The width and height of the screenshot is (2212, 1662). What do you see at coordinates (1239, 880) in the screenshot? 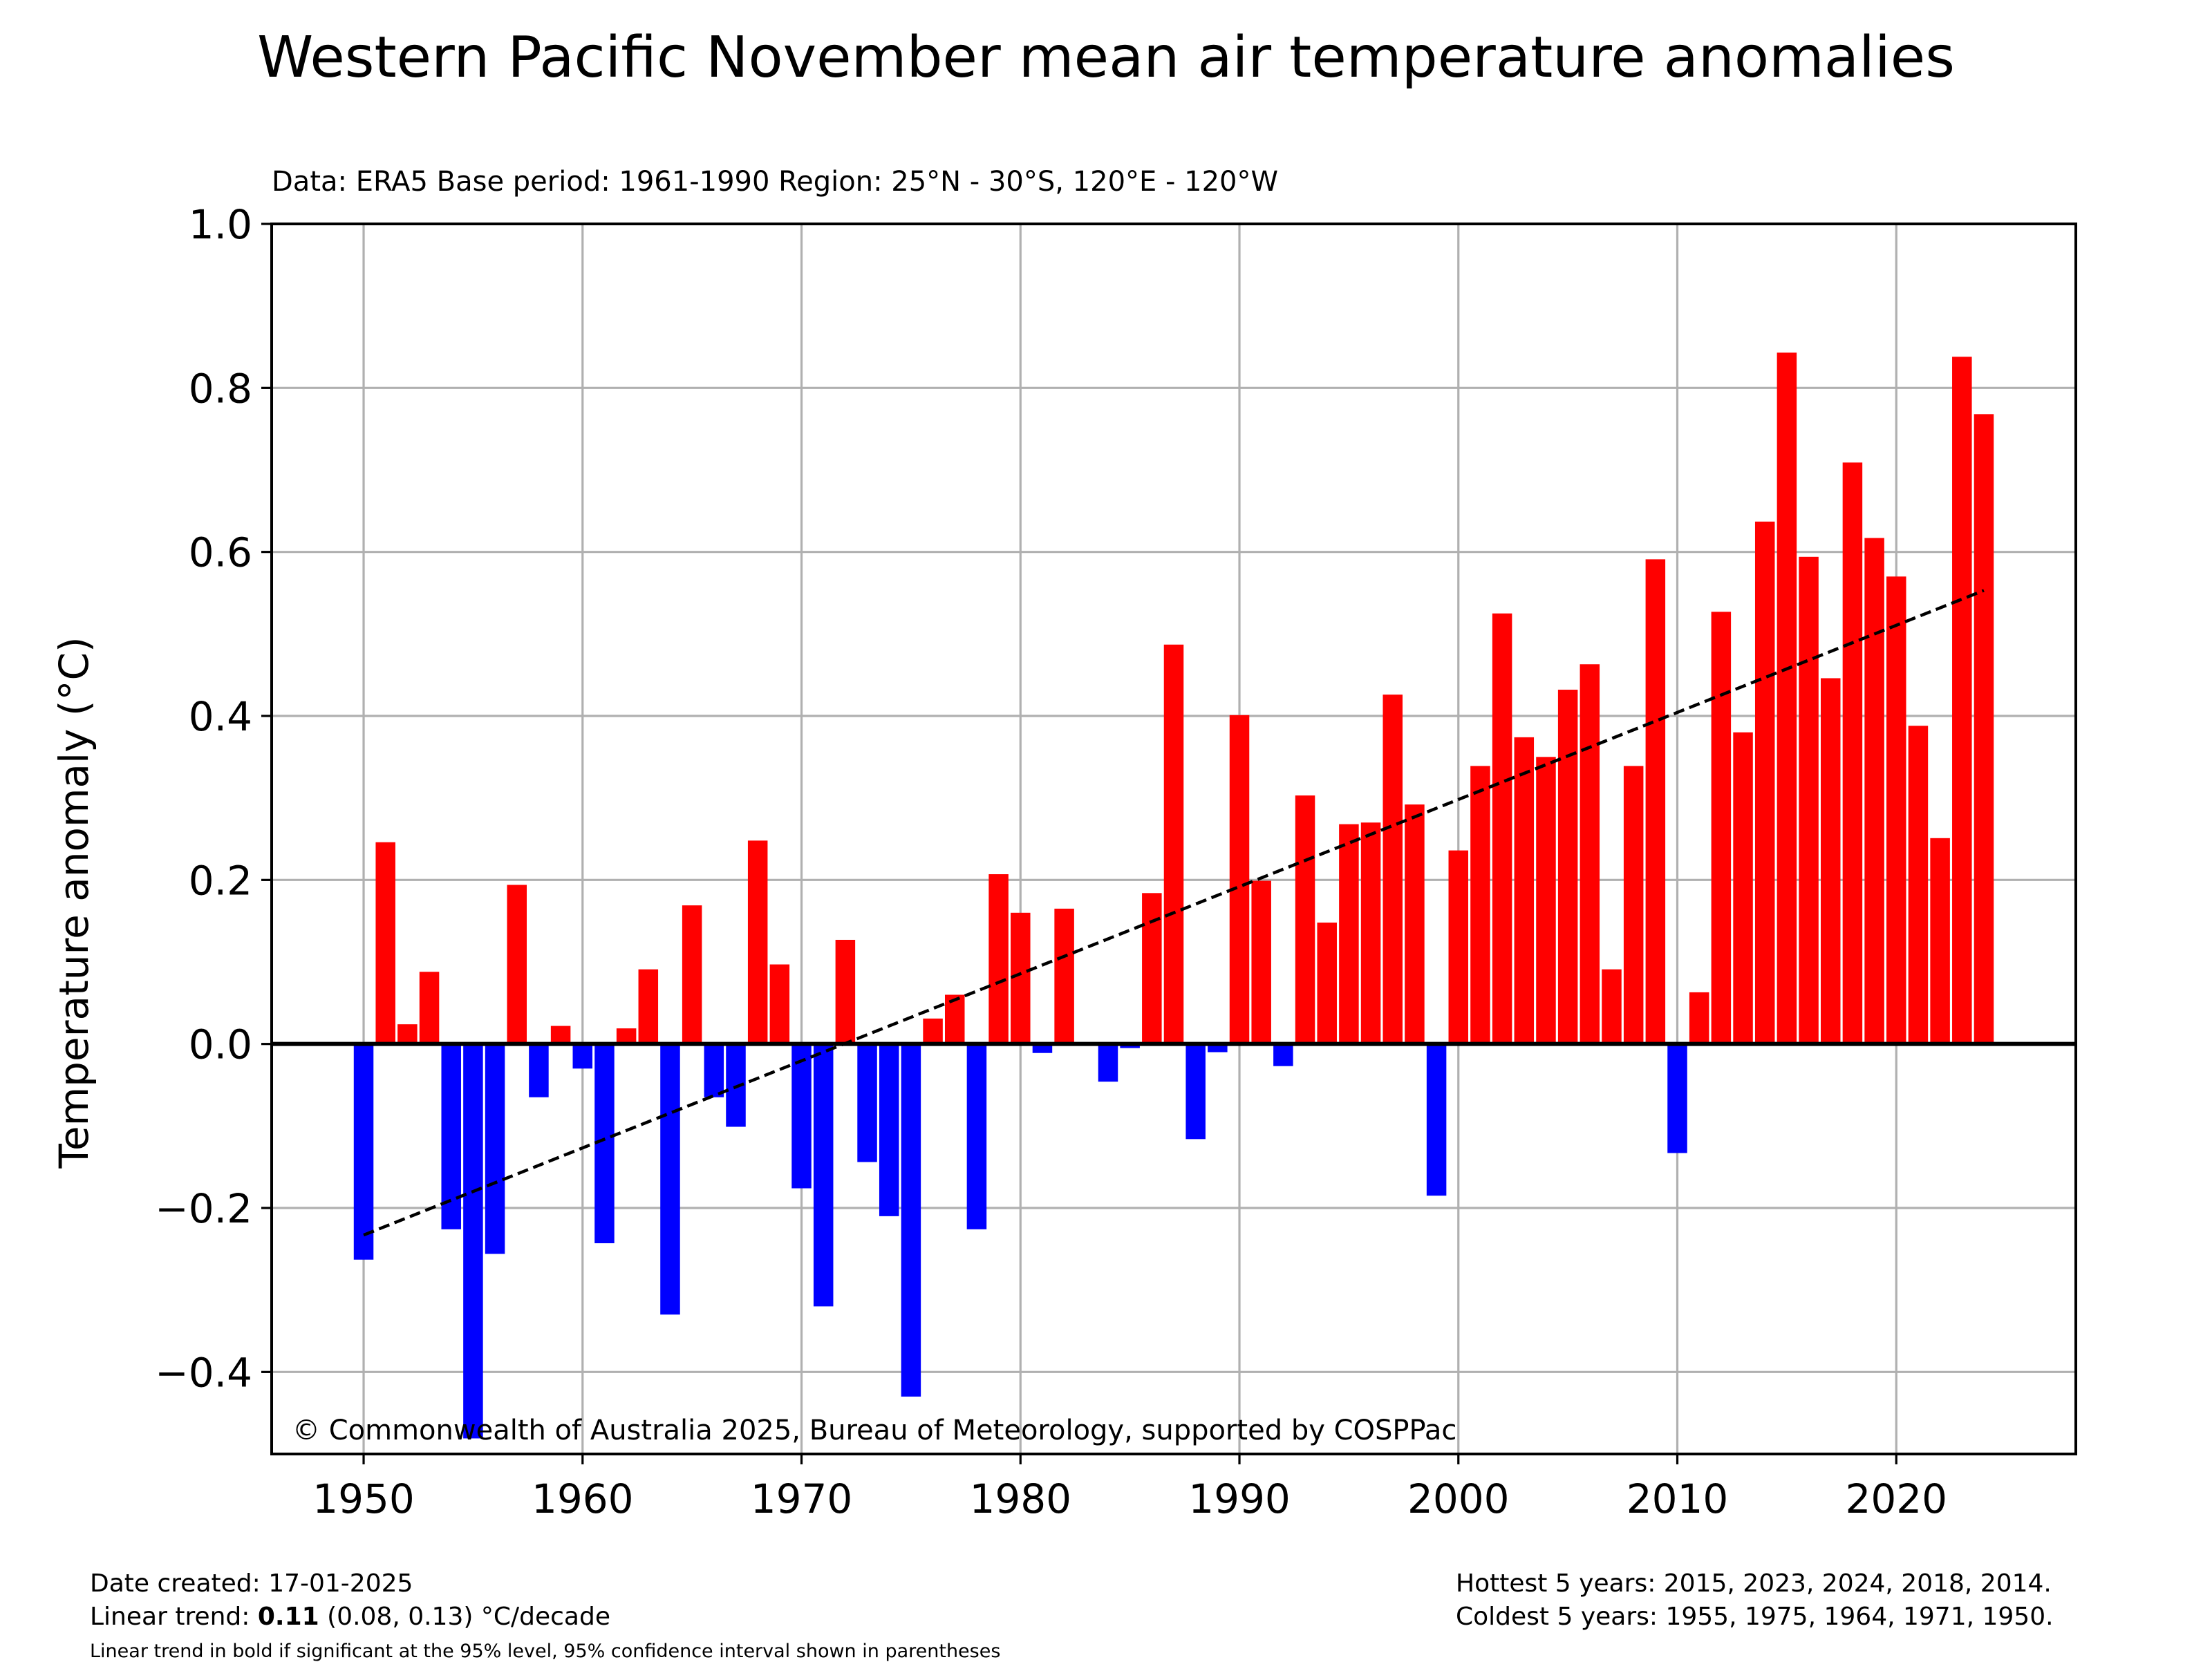
I see `bar-1990` at bounding box center [1239, 880].